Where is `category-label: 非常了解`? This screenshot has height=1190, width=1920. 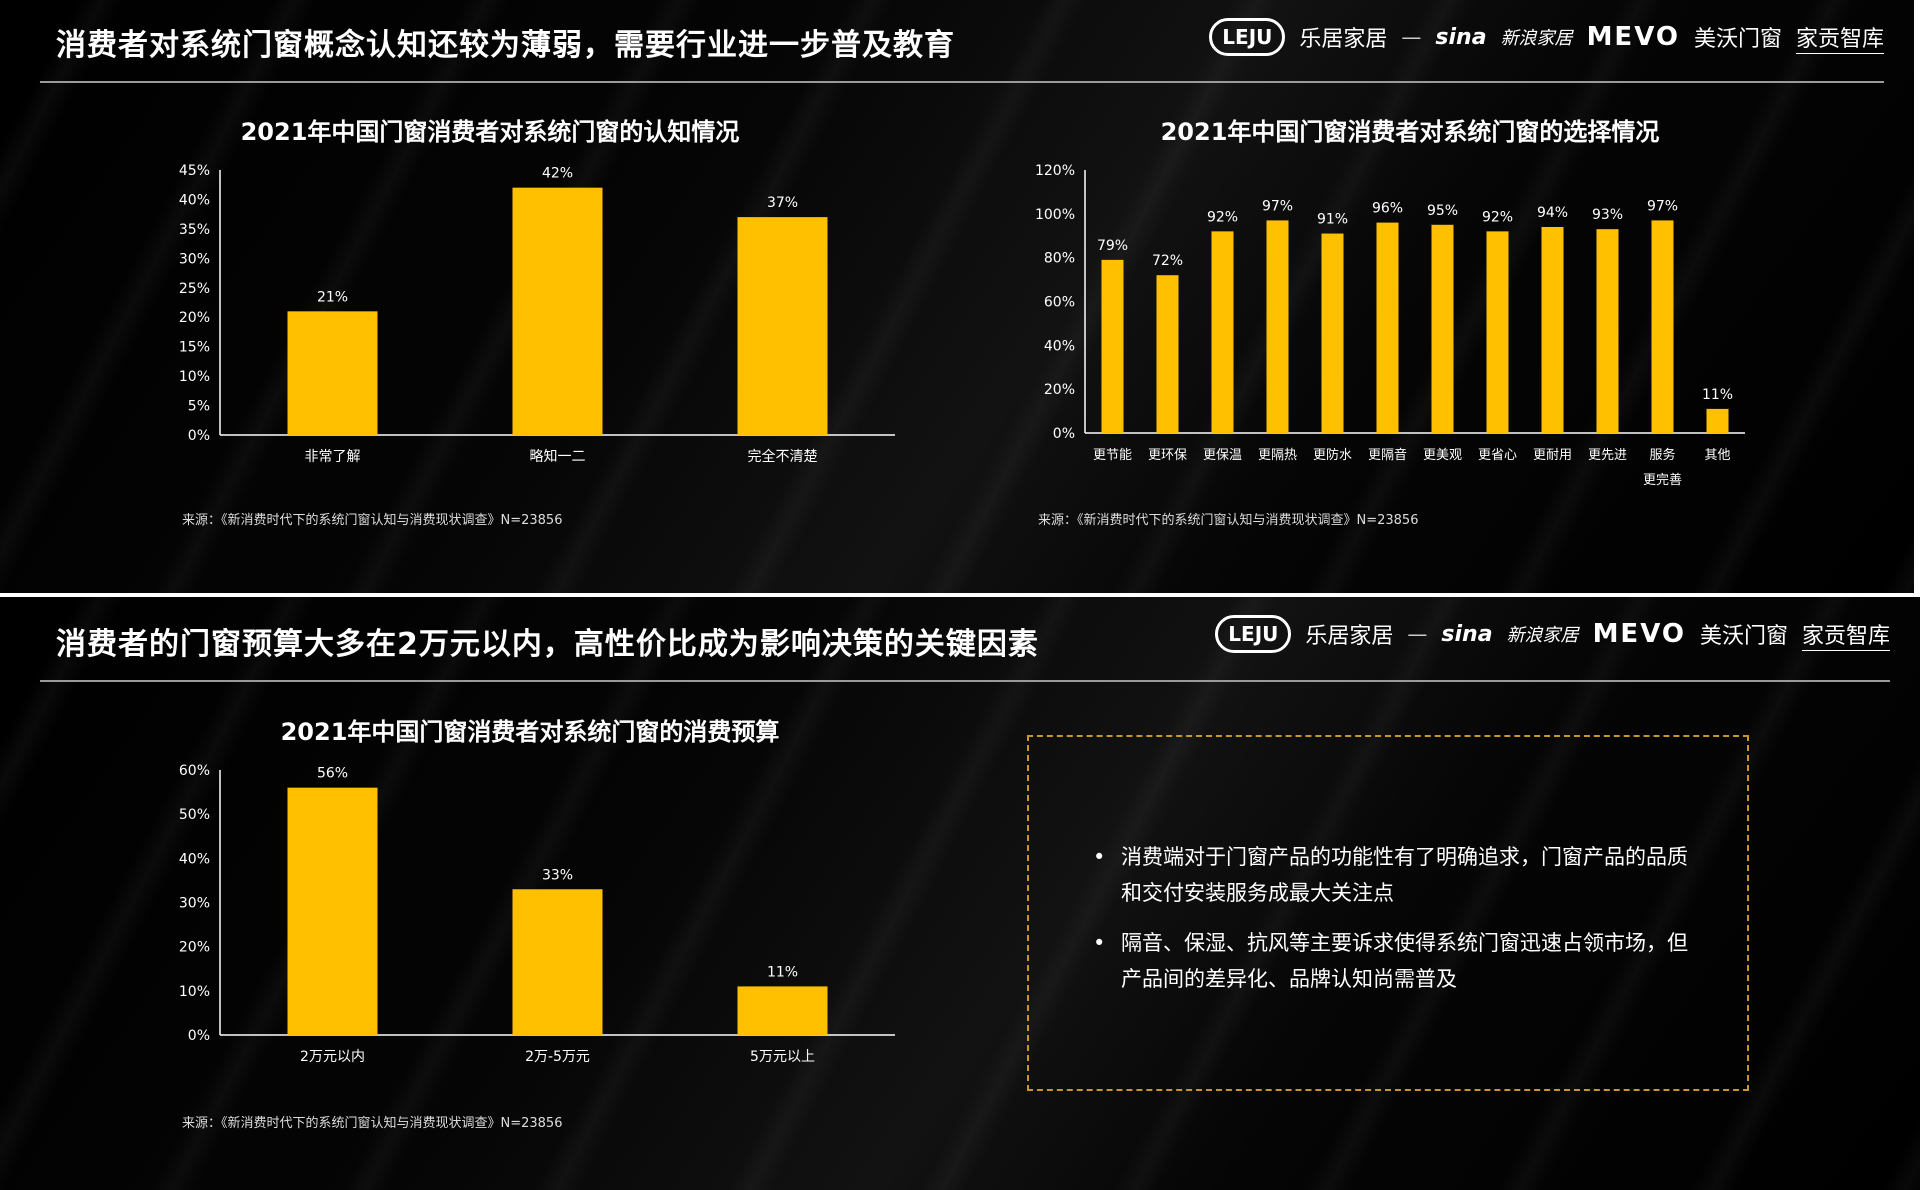 category-label: 非常了解 is located at coordinates (333, 457).